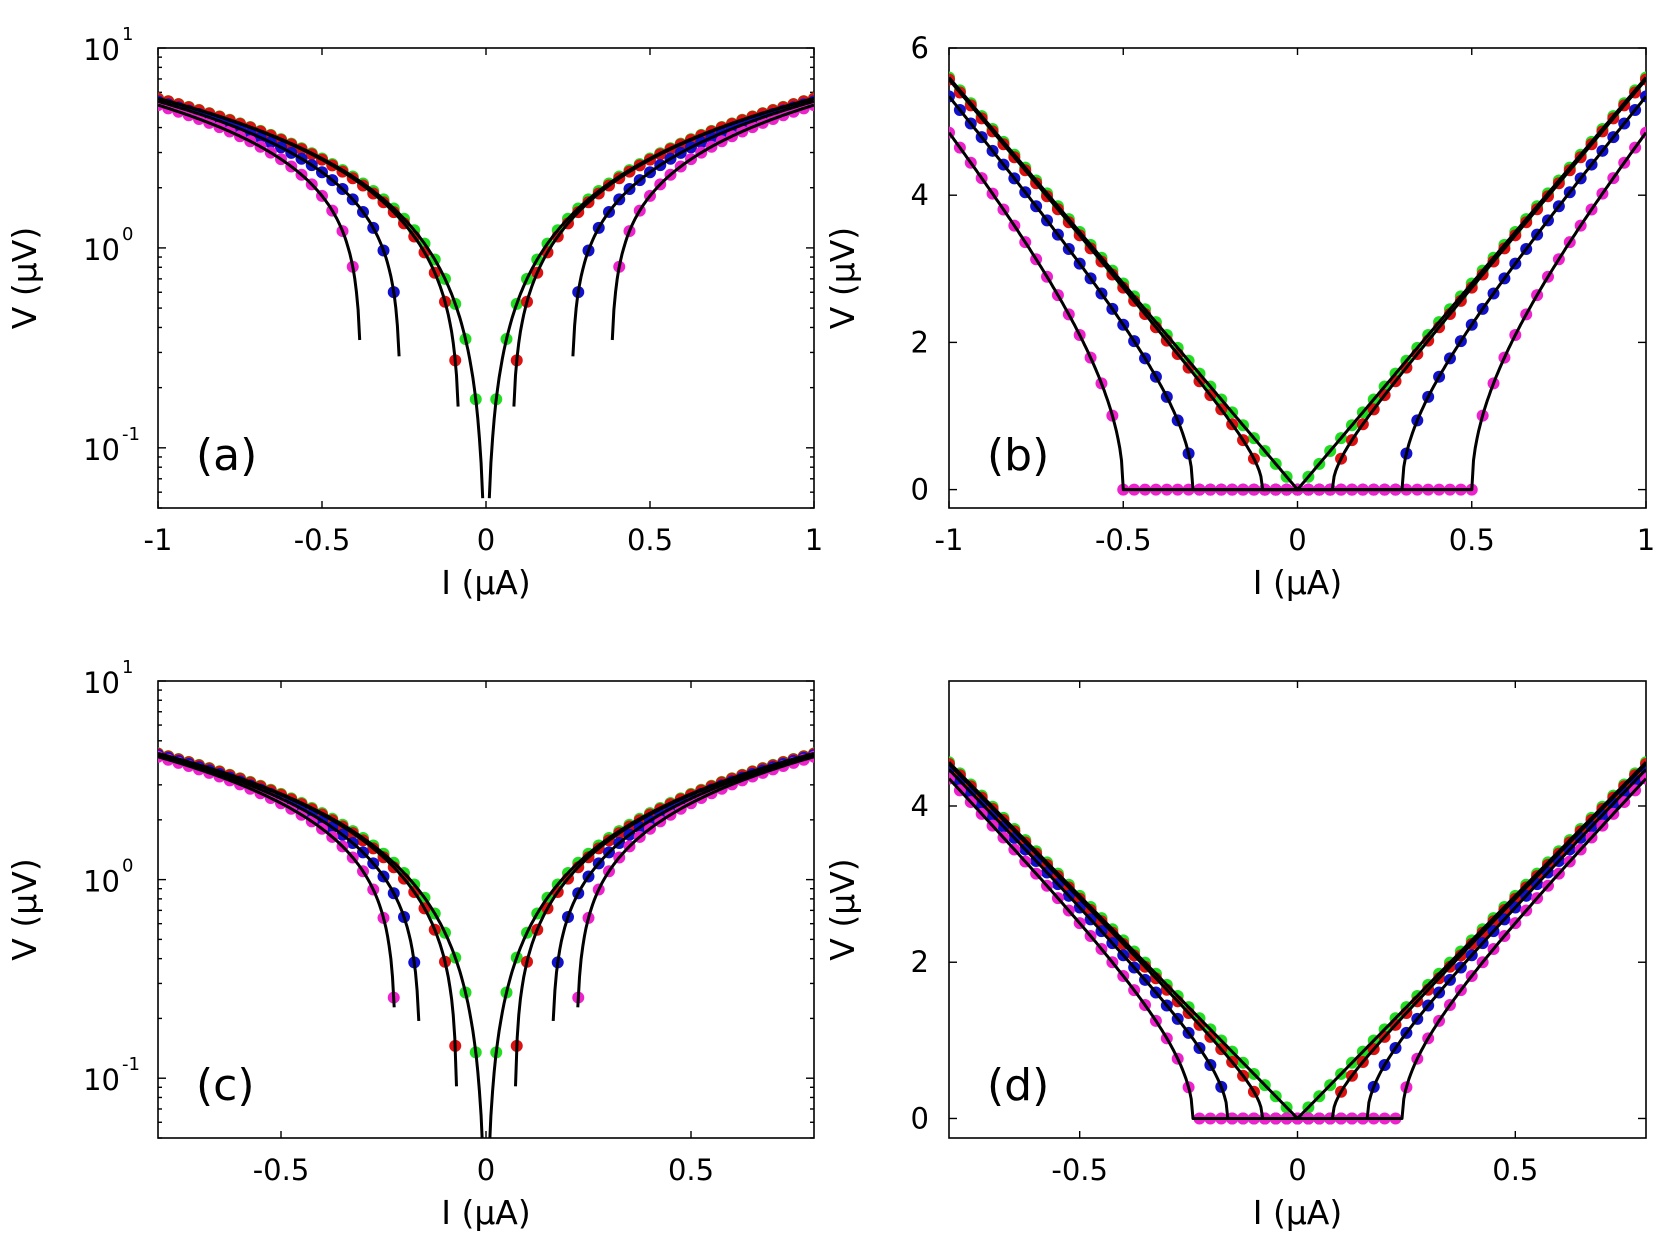 The image size is (1673, 1260). I want to click on panel-label: (c), so click(225, 1085).